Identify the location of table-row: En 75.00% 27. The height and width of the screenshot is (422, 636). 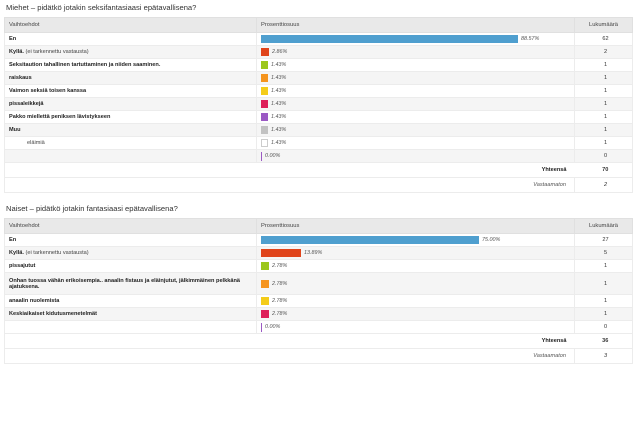
(318, 240).